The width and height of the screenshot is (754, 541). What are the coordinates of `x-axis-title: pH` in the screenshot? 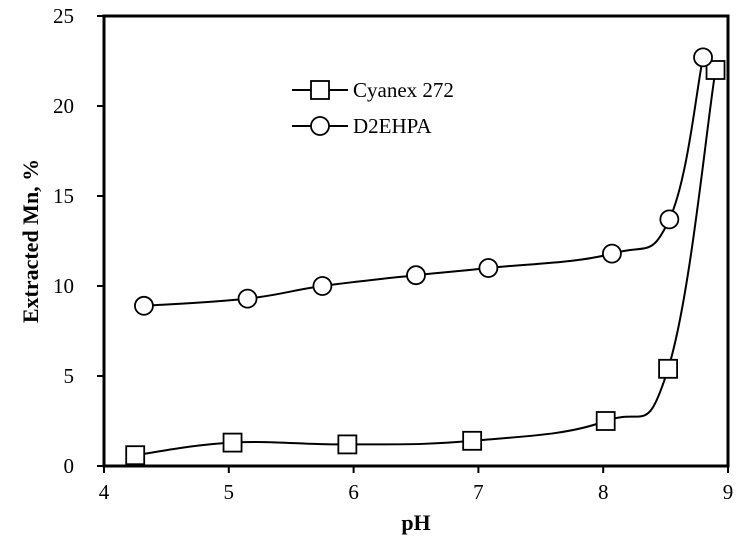 It's located at (415, 522).